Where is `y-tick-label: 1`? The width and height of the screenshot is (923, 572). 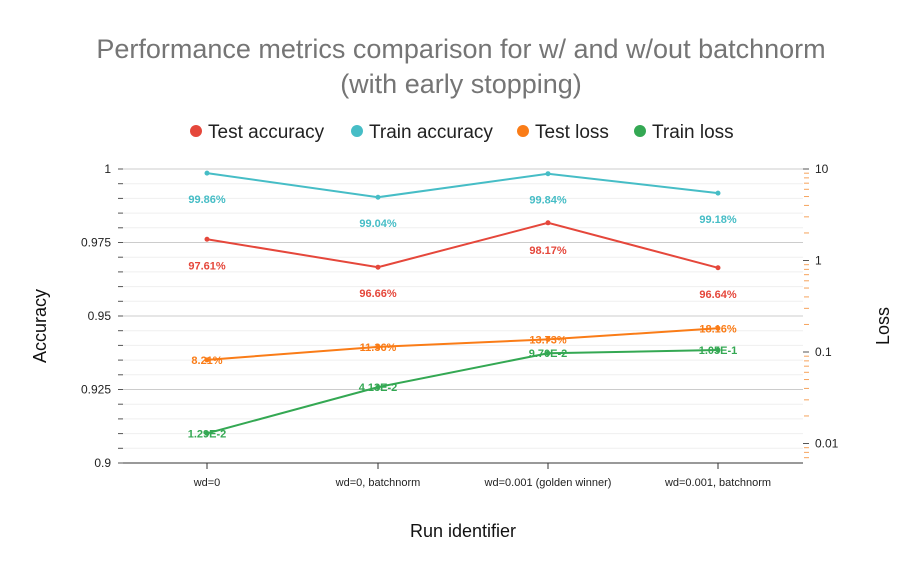
y-tick-label: 1 is located at coordinates (107, 169).